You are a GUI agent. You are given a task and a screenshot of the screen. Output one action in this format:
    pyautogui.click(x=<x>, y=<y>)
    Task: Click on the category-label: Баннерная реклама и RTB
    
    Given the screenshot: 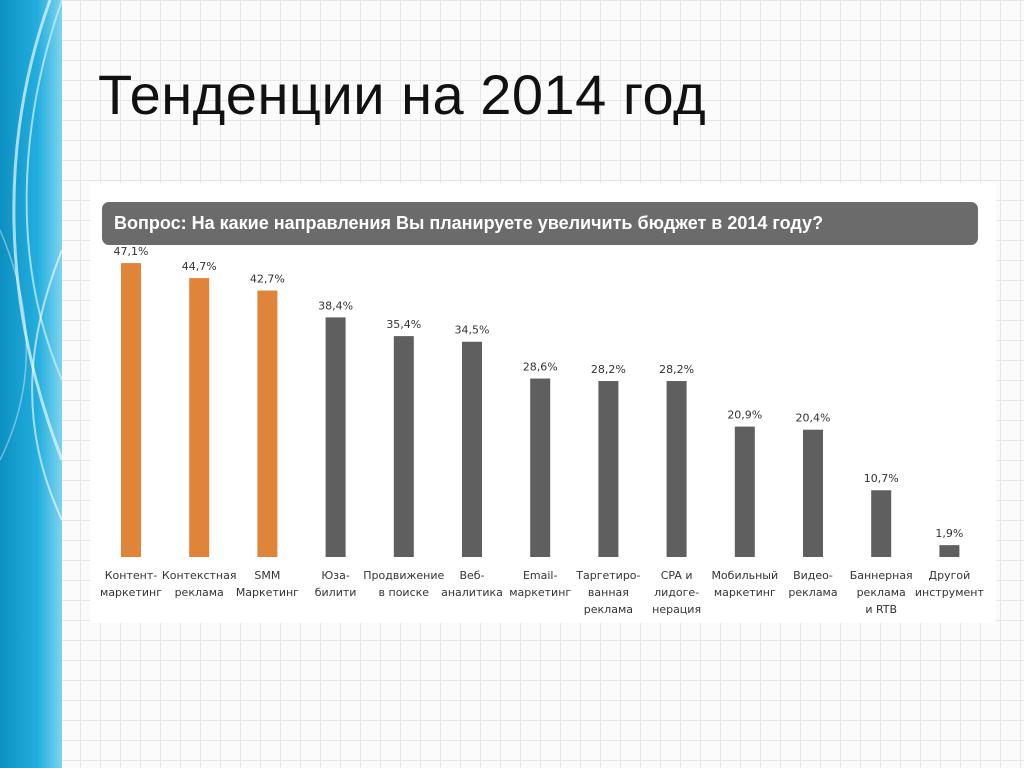 What is the action you would take?
    pyautogui.click(x=881, y=592)
    